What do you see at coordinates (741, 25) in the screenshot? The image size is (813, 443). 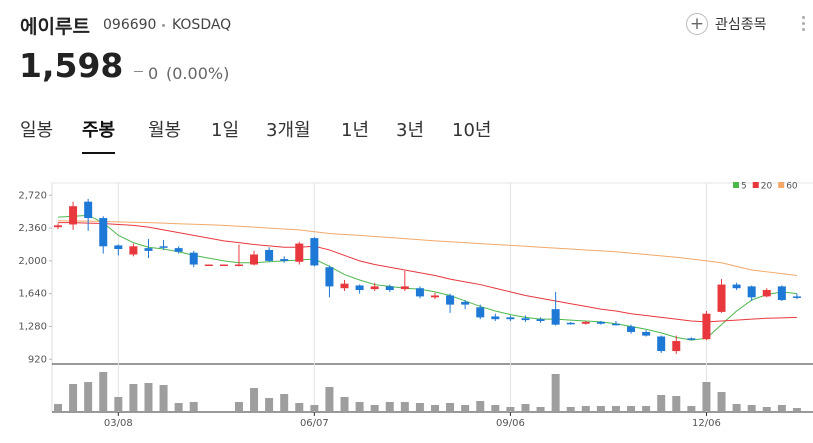 I see `watch-button: 관심종목` at bounding box center [741, 25].